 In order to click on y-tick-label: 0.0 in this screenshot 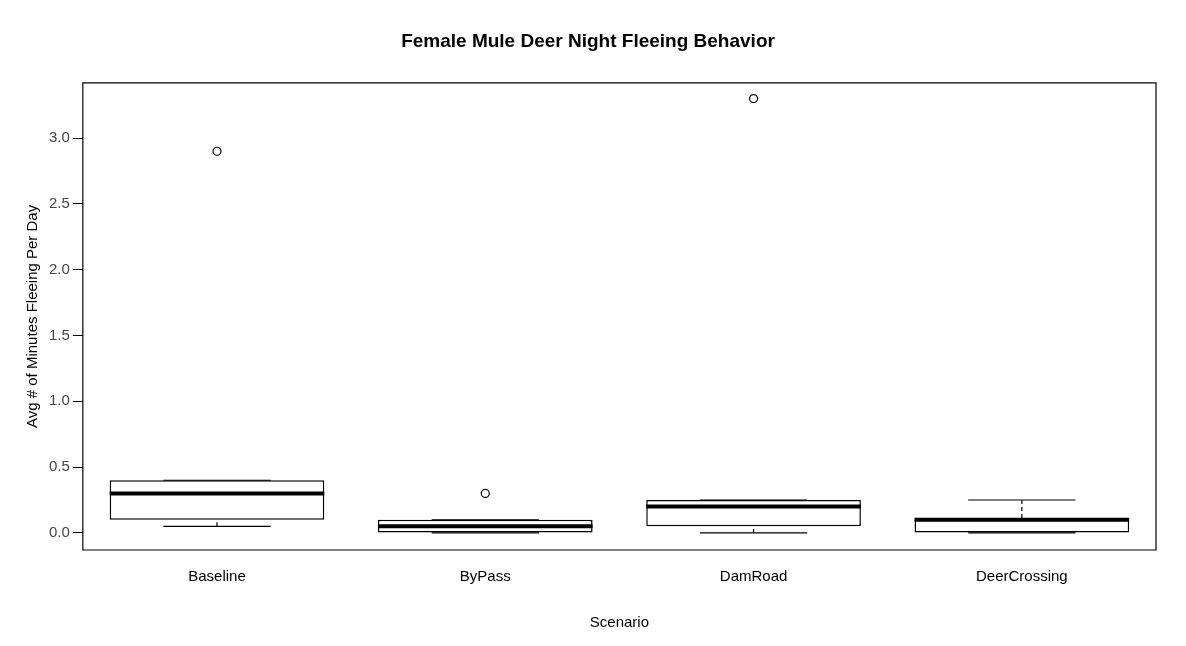, I will do `click(59, 532)`.